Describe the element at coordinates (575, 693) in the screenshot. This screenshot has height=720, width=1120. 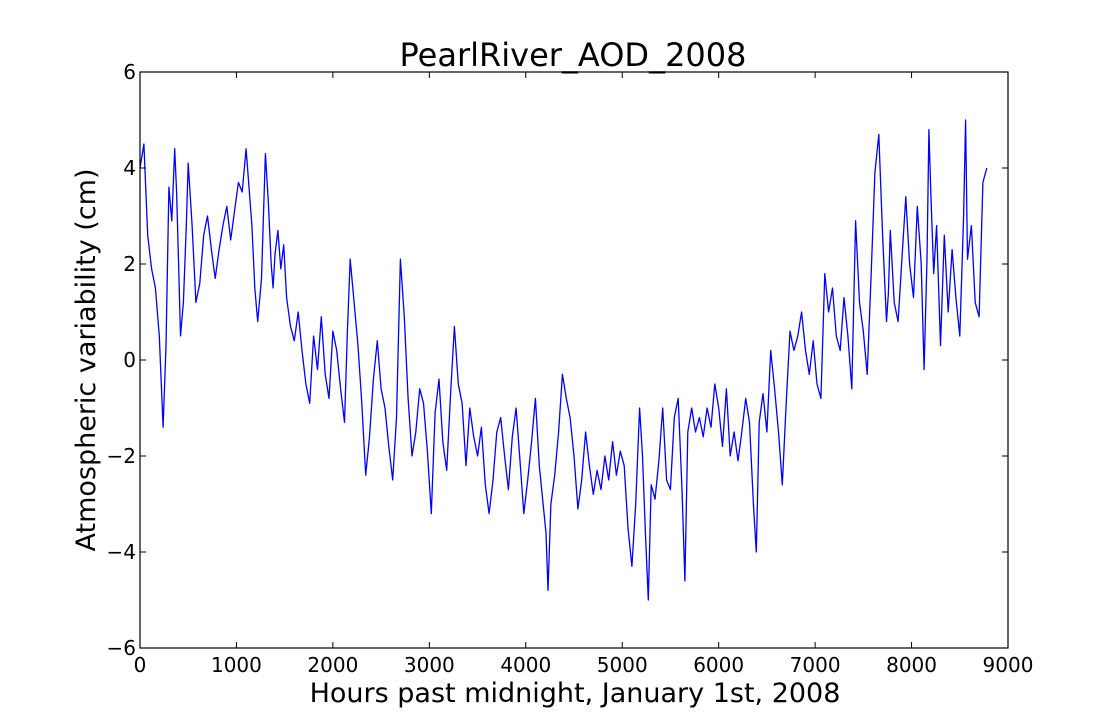
I see `x-axis-label: Hours past midnight, January 1st, 2008` at that location.